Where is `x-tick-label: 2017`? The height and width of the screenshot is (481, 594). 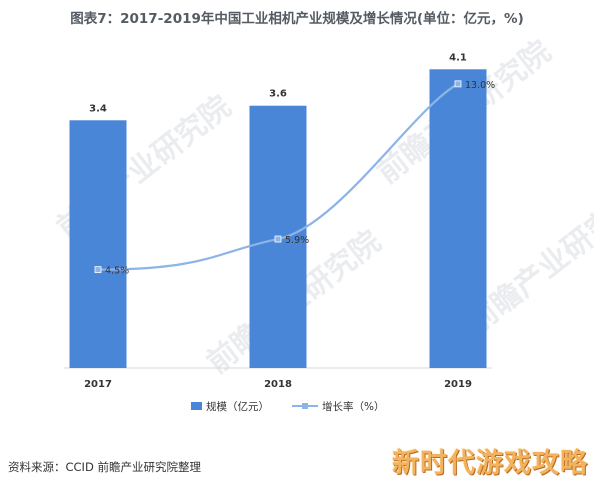 x-tick-label: 2017 is located at coordinates (98, 384).